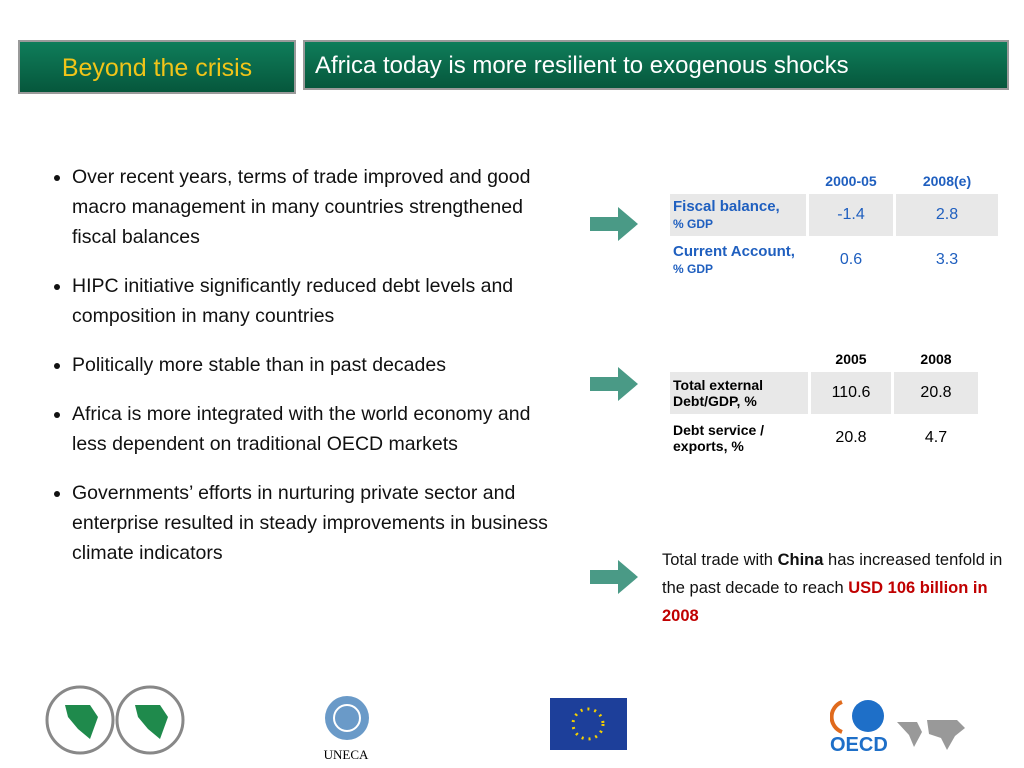 The height and width of the screenshot is (768, 1024). I want to click on note-text: Total trade with, so click(717, 560).